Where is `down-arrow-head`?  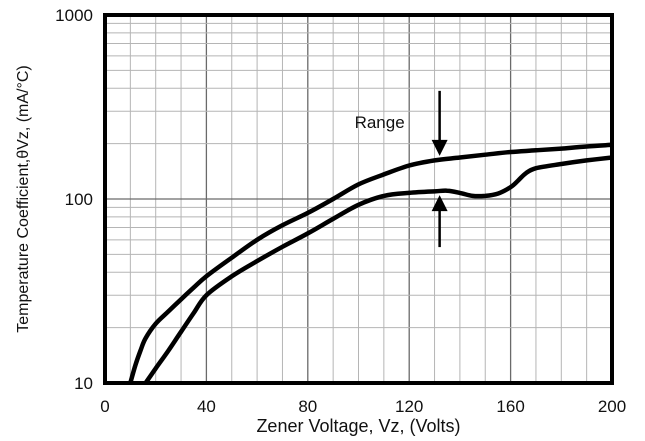
down-arrow-head is located at coordinates (439, 147).